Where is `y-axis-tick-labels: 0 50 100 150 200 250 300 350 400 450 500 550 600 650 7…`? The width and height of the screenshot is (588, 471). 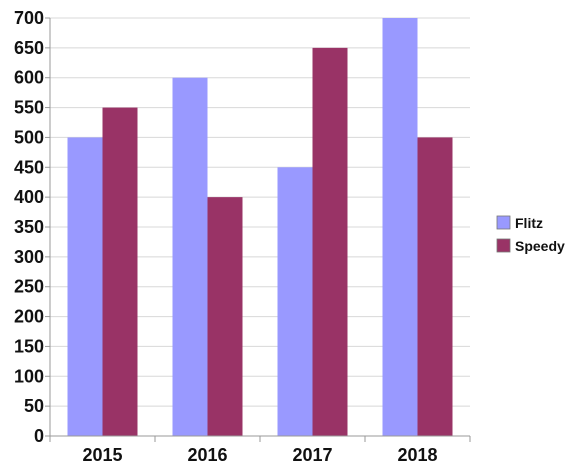 y-axis-tick-labels: 0 50 100 150 200 250 300 350 400 450 500 550 600 650 7… is located at coordinates (29, 227).